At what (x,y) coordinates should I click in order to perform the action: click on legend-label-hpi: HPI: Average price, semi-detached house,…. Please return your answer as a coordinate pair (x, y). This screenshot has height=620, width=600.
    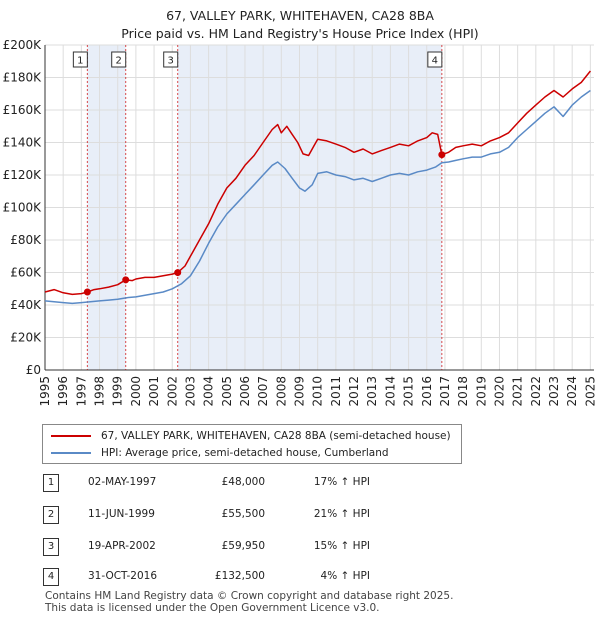
    Looking at the image, I should click on (245, 453).